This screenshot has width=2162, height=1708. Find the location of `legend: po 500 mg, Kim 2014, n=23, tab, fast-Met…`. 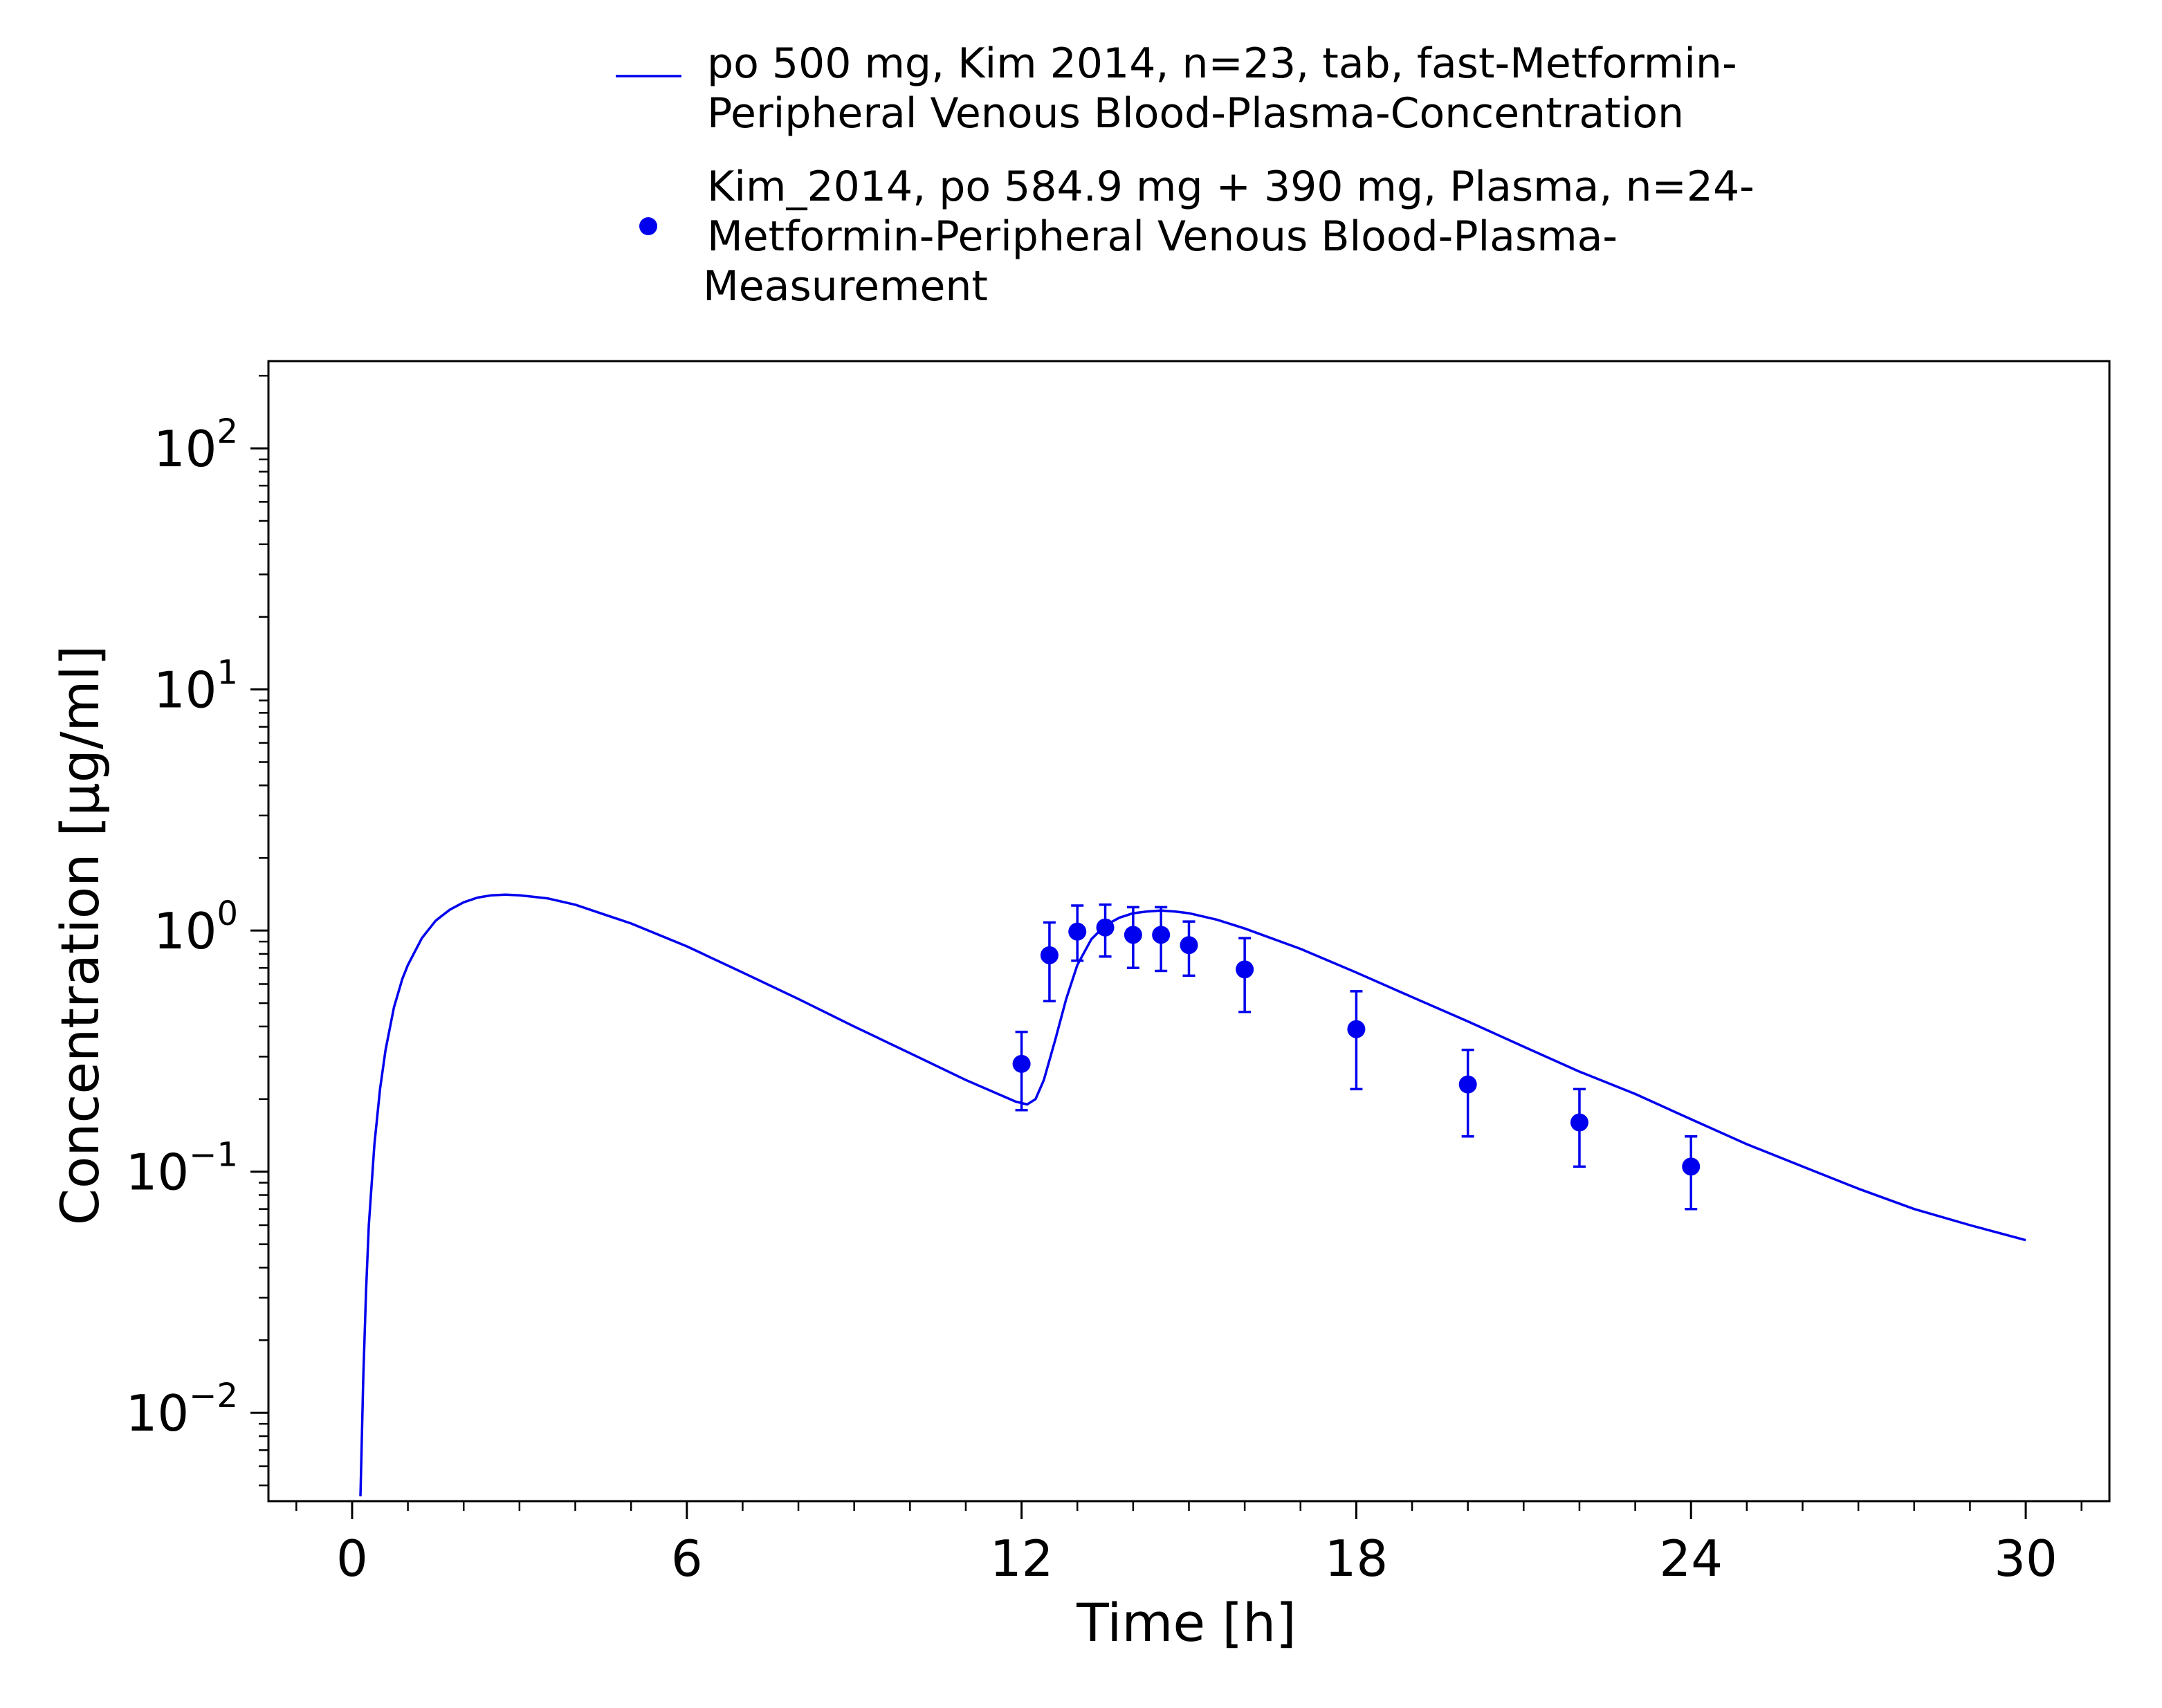

legend: po 500 mg, Kim 2014, n=23, tab, fast-Met… is located at coordinates (1185, 175).